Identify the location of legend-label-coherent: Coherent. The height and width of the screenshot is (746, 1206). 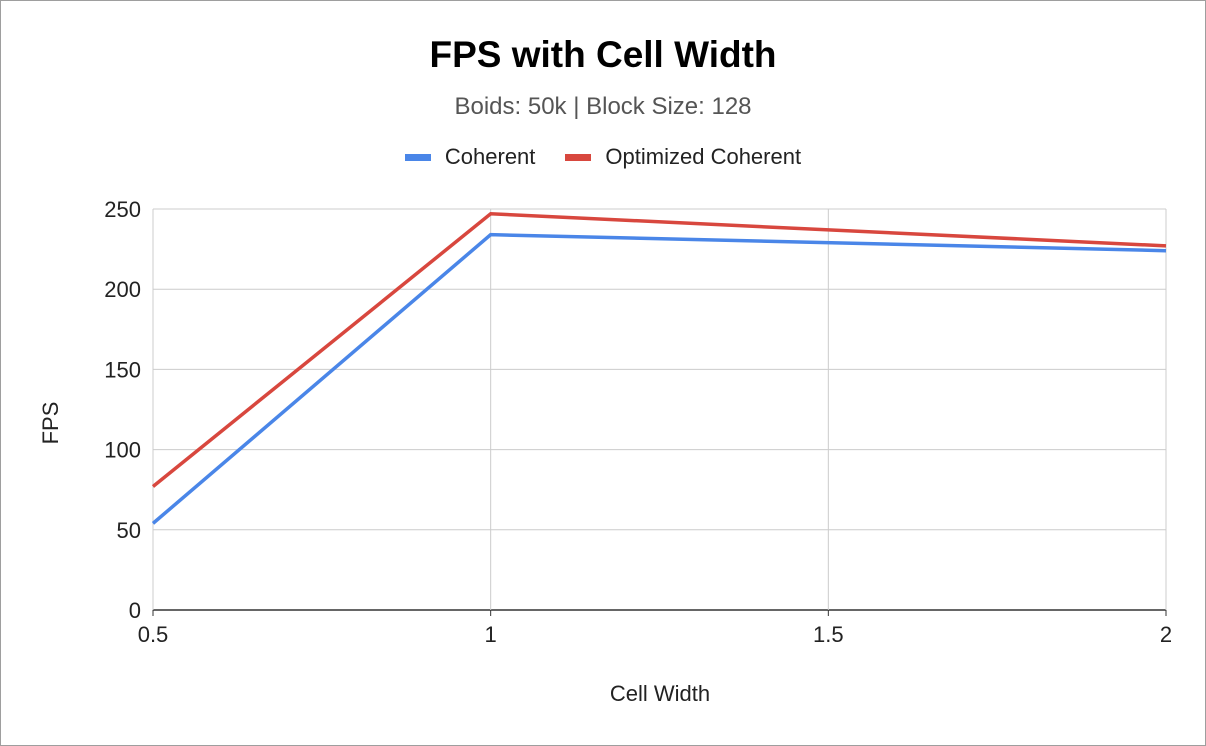
(490, 156).